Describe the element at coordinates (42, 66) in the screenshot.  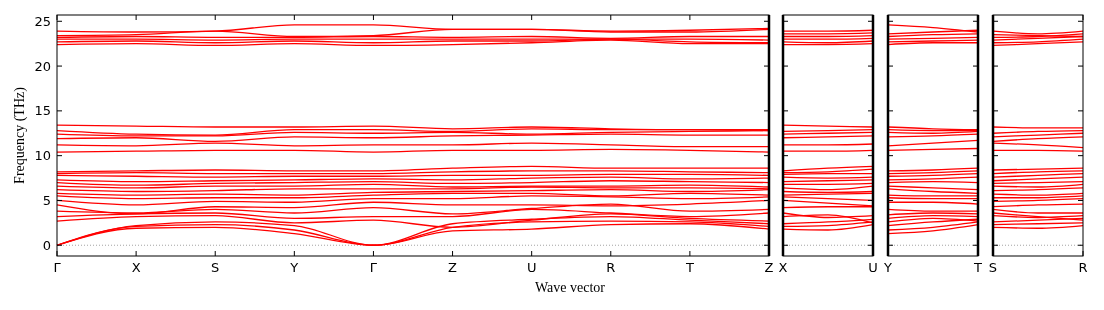
I see `y-tick-label: 20` at that location.